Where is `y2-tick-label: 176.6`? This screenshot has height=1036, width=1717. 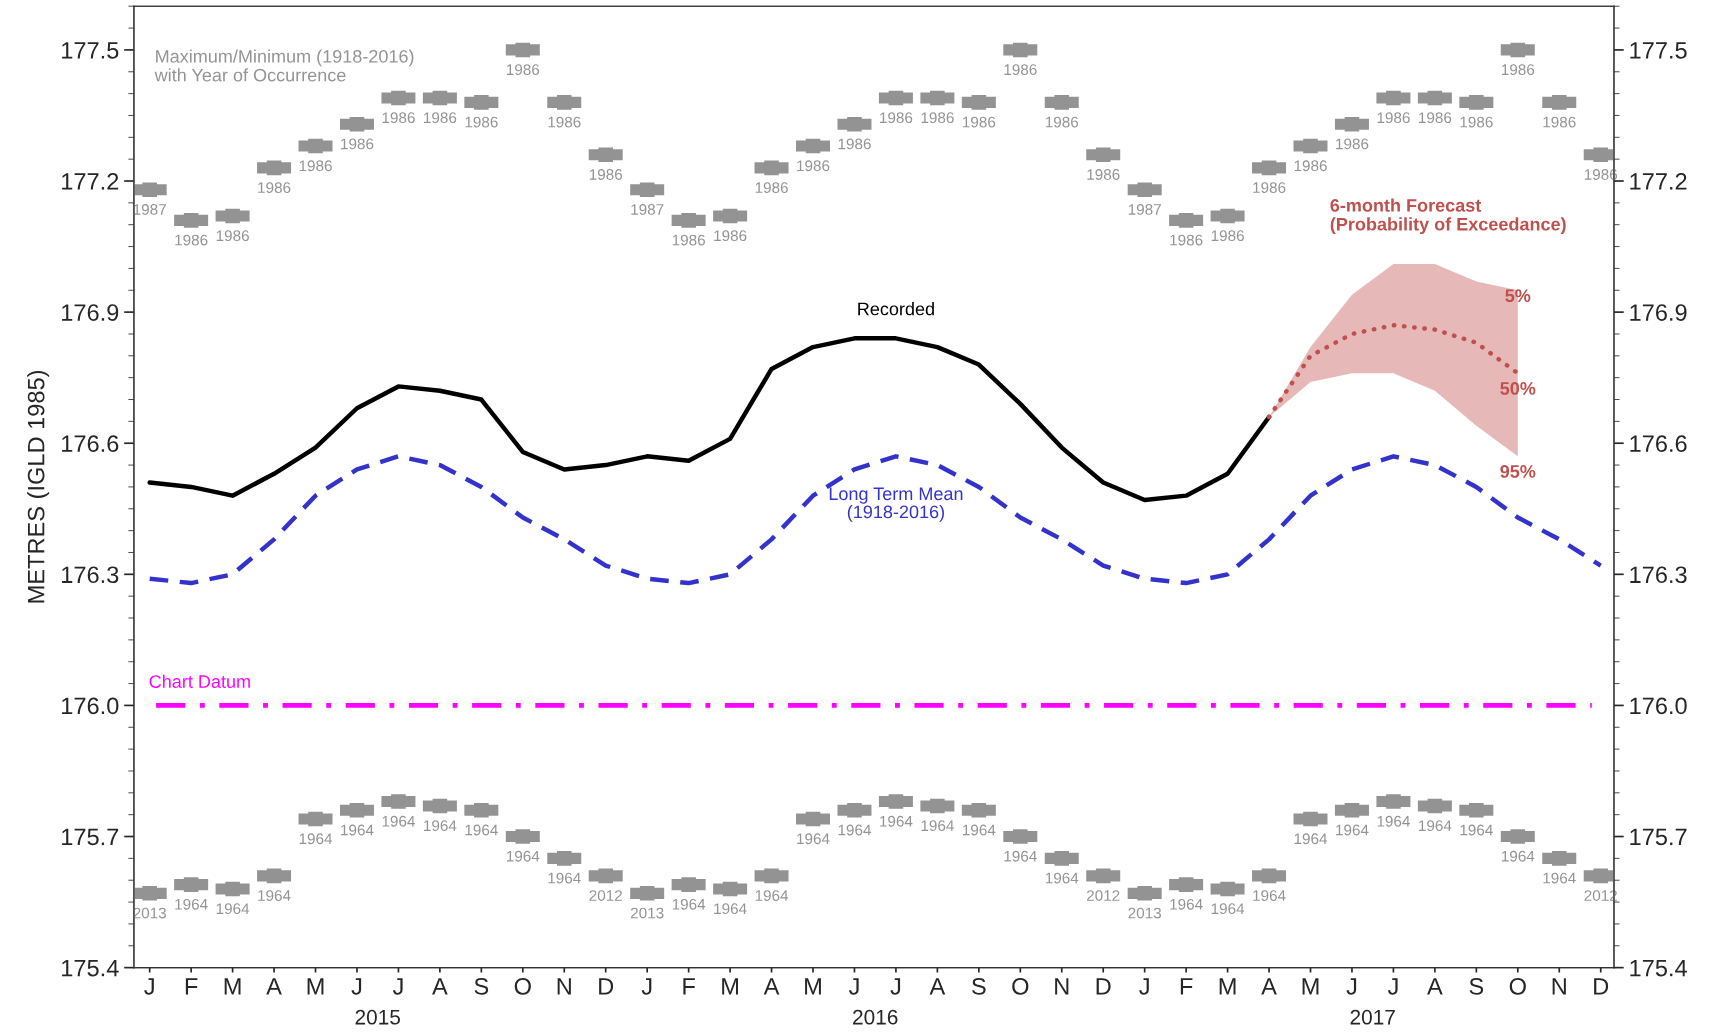
y2-tick-label: 176.6 is located at coordinates (1658, 444).